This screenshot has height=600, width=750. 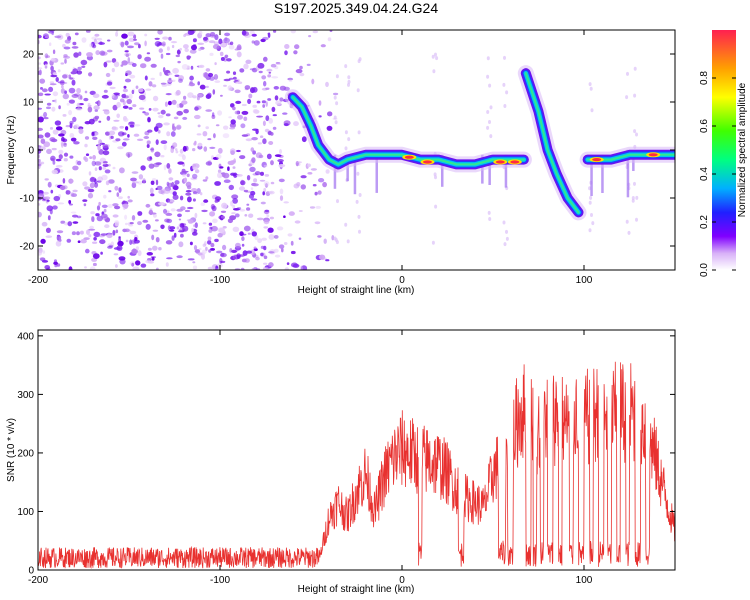 What do you see at coordinates (38, 280) in the screenshot?
I see `x-tick-label: -200` at bounding box center [38, 280].